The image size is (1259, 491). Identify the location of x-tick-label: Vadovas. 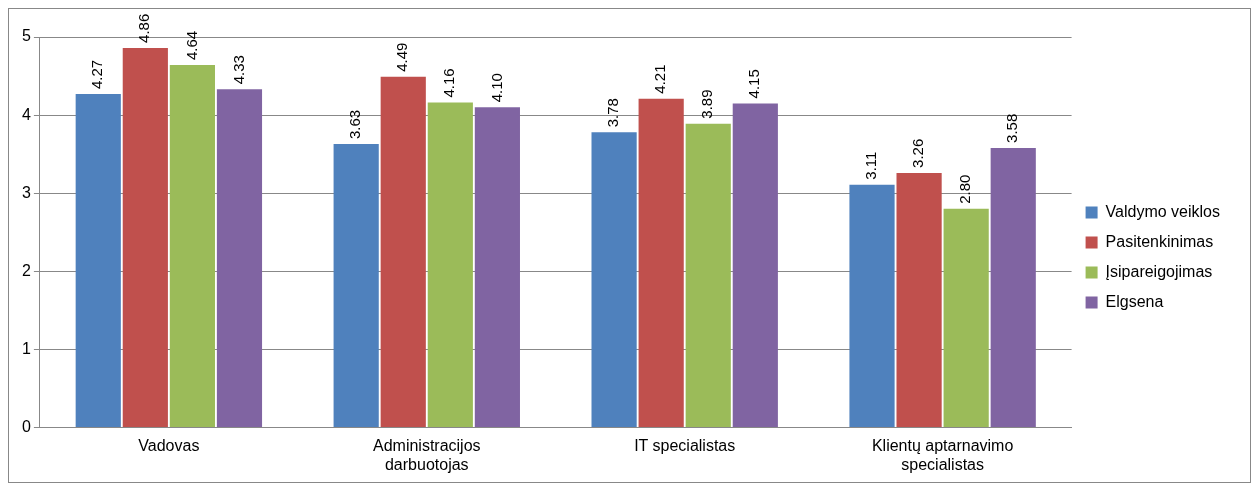
(169, 445).